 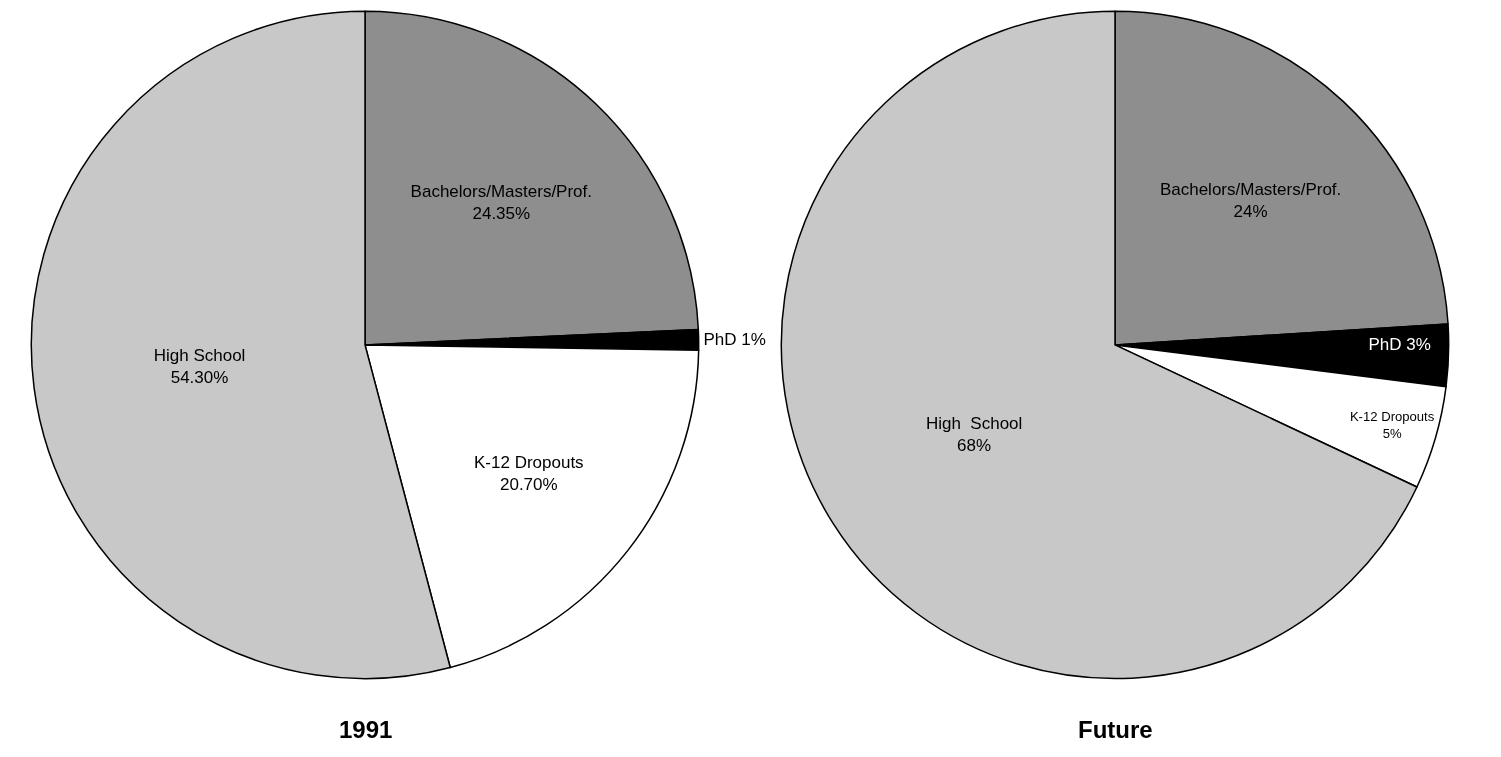 What do you see at coordinates (199, 377) in the screenshot?
I see `data-label: 54.30%` at bounding box center [199, 377].